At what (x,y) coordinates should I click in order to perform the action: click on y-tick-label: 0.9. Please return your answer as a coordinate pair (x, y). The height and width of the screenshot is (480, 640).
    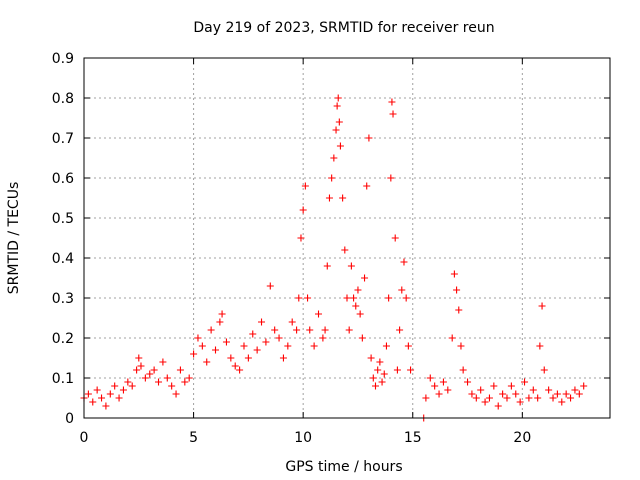
    Looking at the image, I should click on (63, 59).